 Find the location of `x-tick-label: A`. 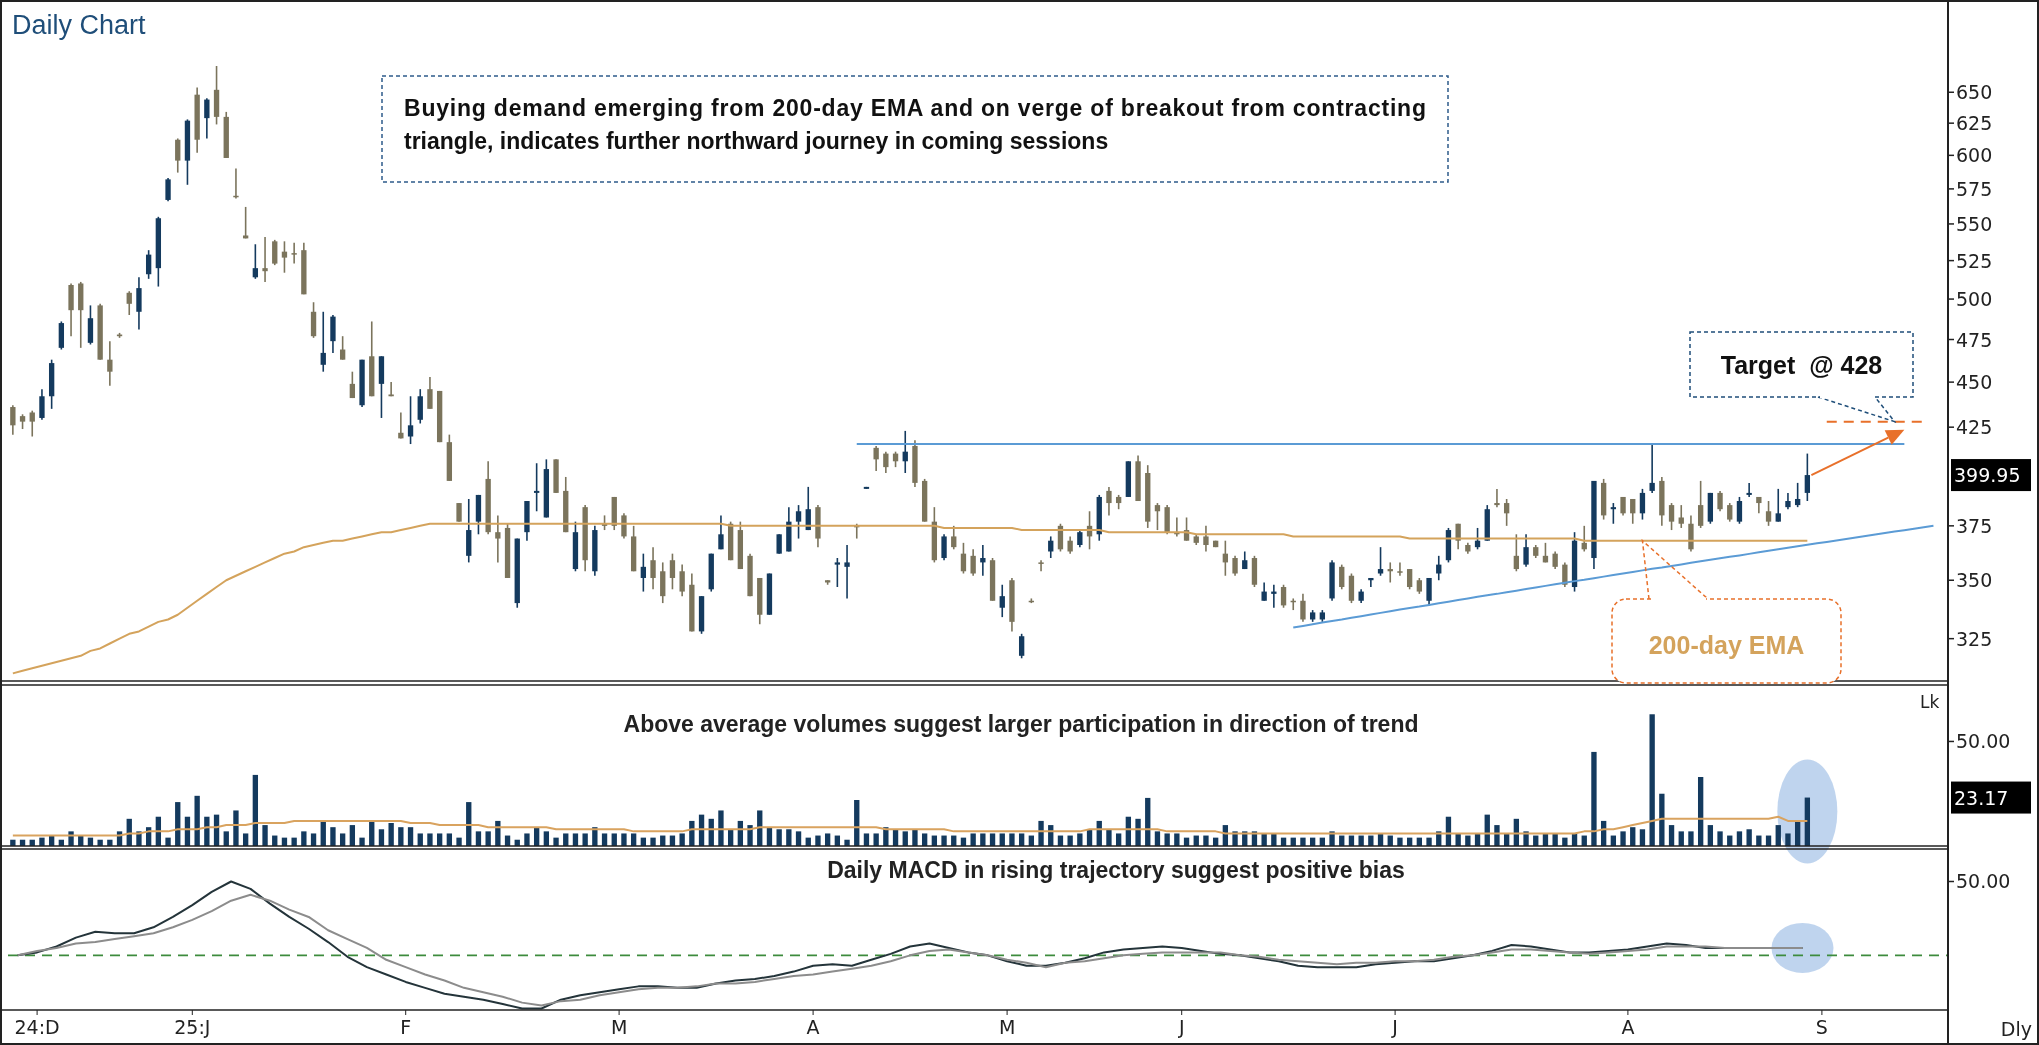

x-tick-label: A is located at coordinates (813, 1027).